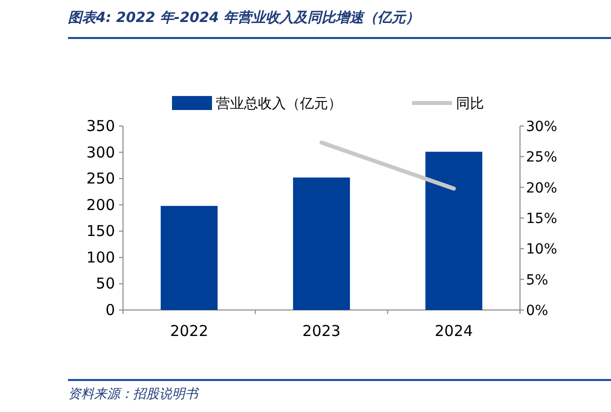  I want to click on y-tick-label: 250, so click(100, 179).